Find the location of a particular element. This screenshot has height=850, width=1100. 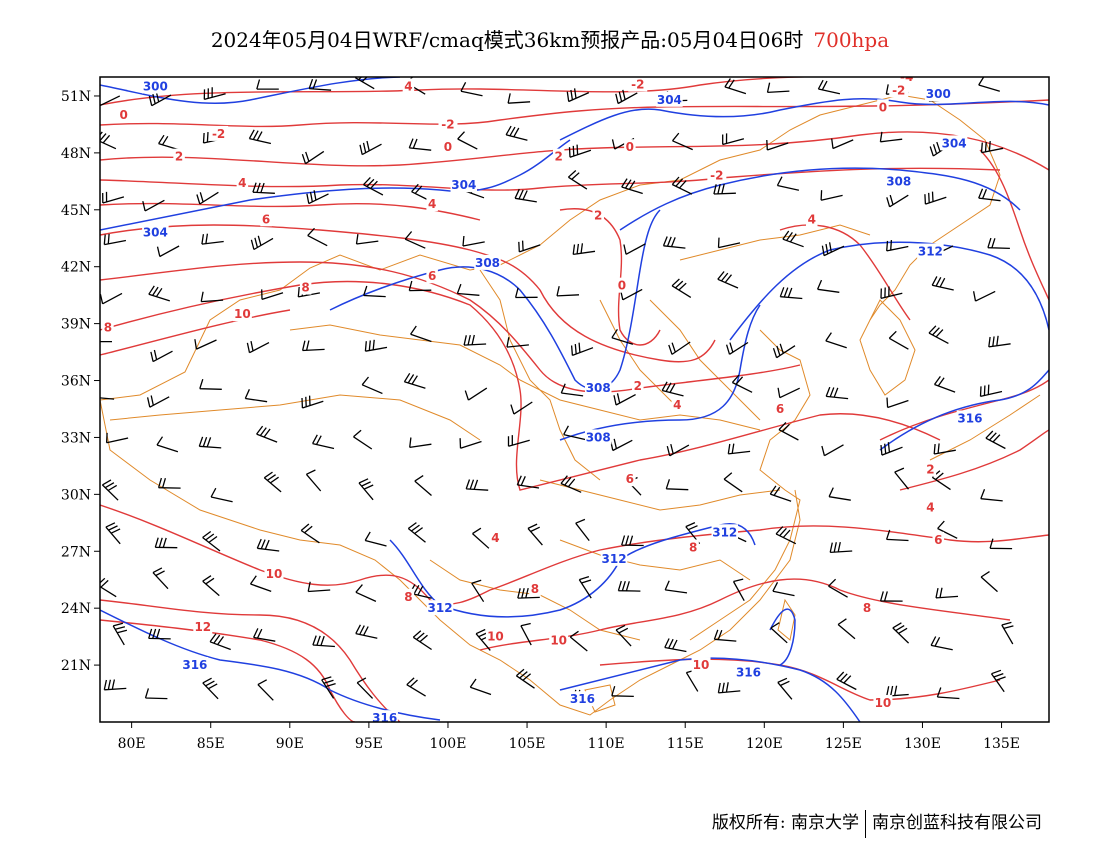

y-tick-label: 42N is located at coordinates (76, 268).